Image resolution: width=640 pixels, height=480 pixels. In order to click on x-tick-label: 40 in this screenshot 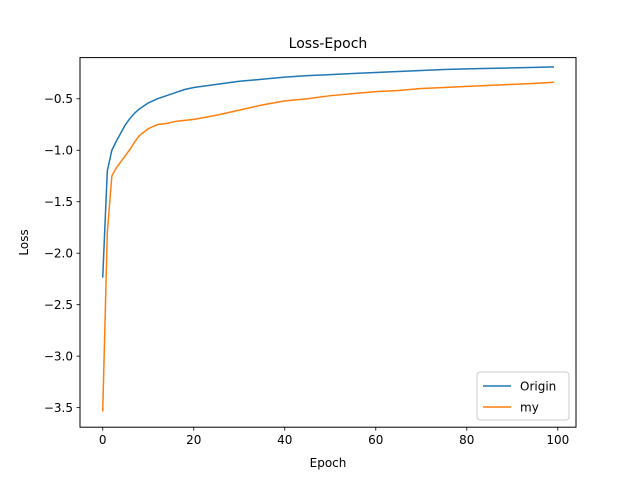, I will do `click(284, 440)`.